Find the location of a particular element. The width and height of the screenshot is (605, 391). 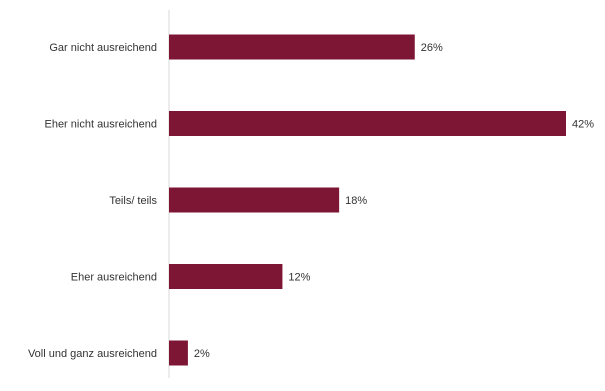

category-label: Eher nicht ausreichend is located at coordinates (100, 125).